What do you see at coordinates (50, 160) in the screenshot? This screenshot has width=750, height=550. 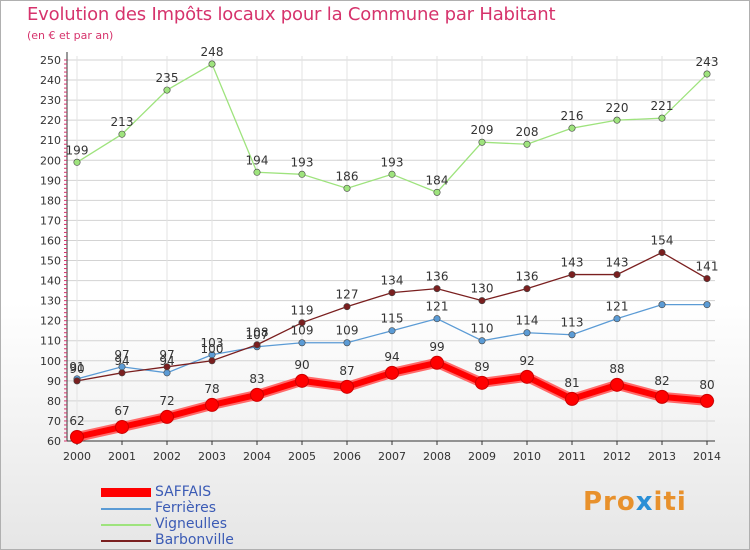 I see `y-tick-label: 200` at bounding box center [50, 160].